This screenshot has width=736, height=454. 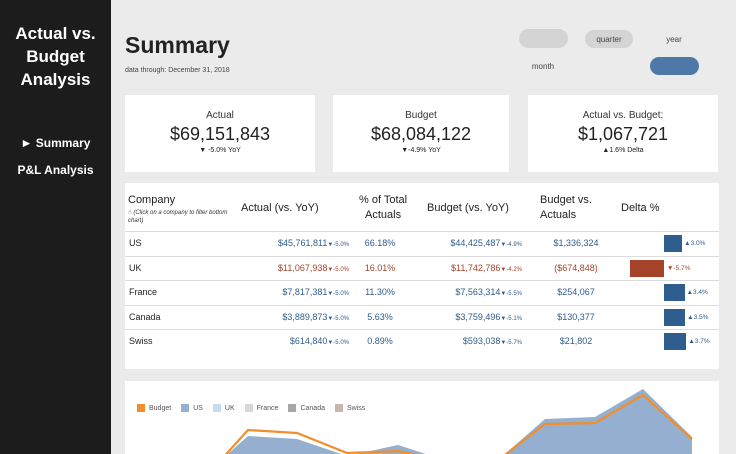 What do you see at coordinates (308, 341) in the screenshot?
I see `row-actual-value: $614,840` at bounding box center [308, 341].